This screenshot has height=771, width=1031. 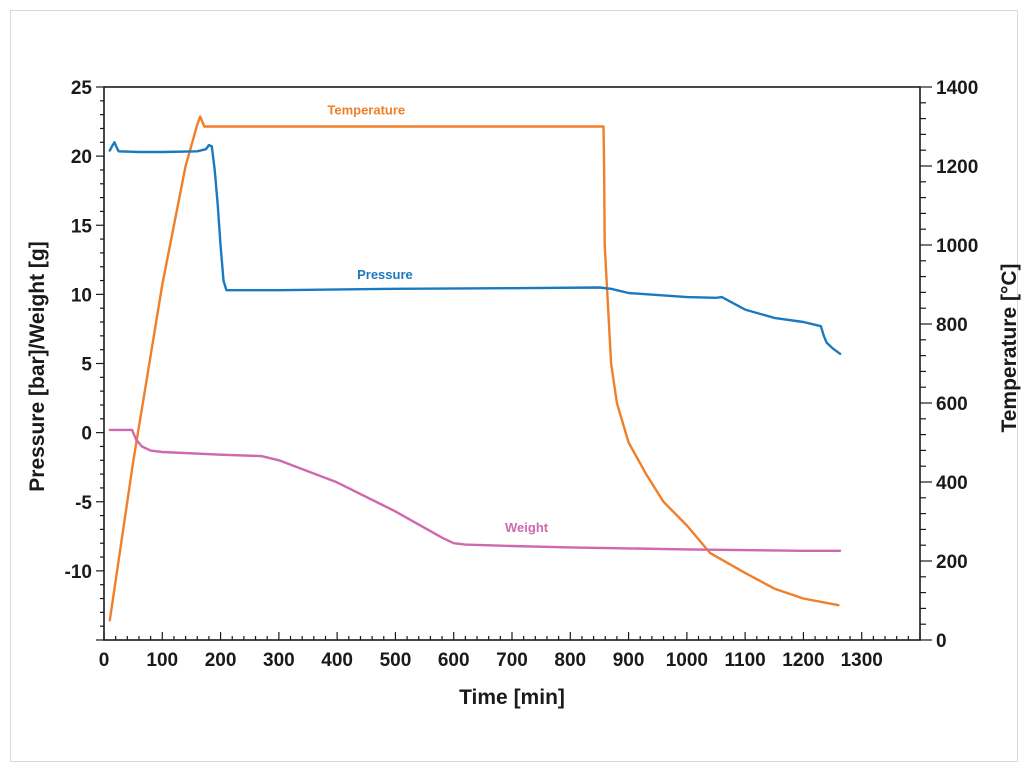 I want to click on right-y-tick-label: 800, so click(x=952, y=325).